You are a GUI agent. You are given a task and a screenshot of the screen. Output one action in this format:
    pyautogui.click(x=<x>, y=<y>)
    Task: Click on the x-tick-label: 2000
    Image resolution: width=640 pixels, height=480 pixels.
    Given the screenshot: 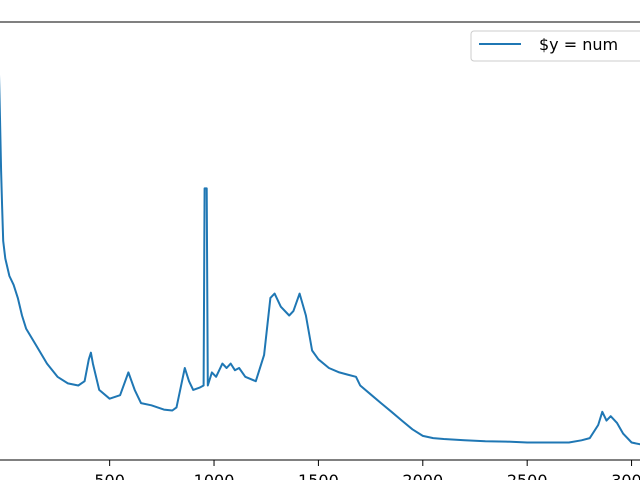 What is the action you would take?
    pyautogui.click(x=422, y=475)
    